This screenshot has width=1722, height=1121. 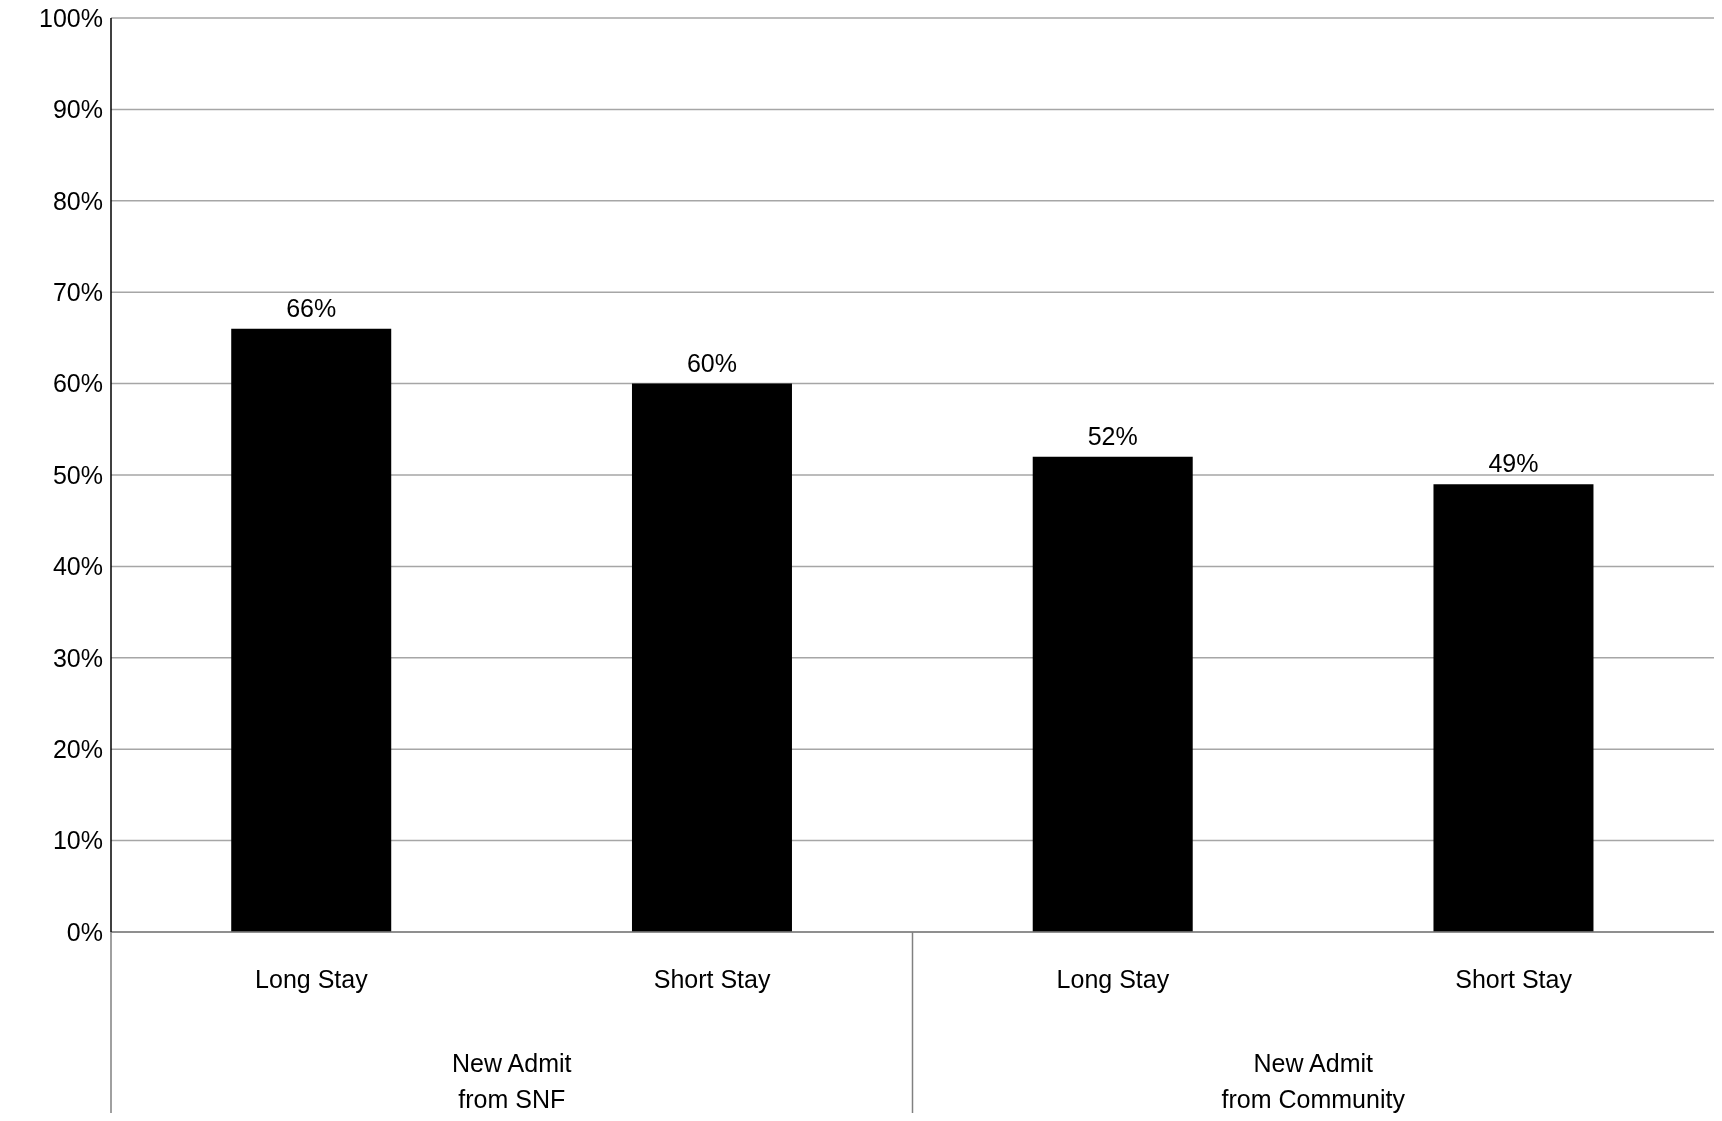 I want to click on text: New Admit from SNF, so click(x=512, y=1081).